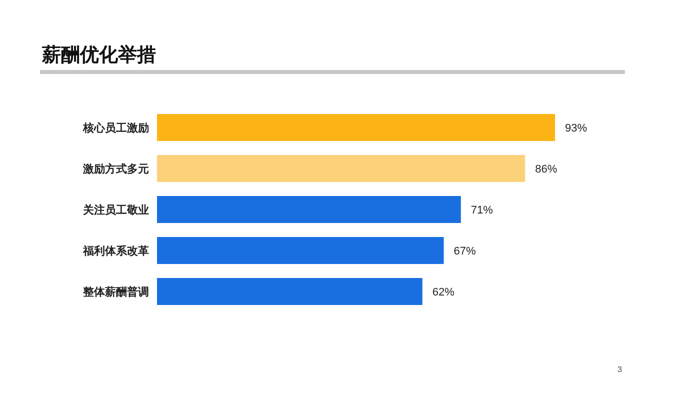 The image size is (676, 397). Describe the element at coordinates (115, 251) in the screenshot. I see `y-tick-label: 福利体系改革` at that location.